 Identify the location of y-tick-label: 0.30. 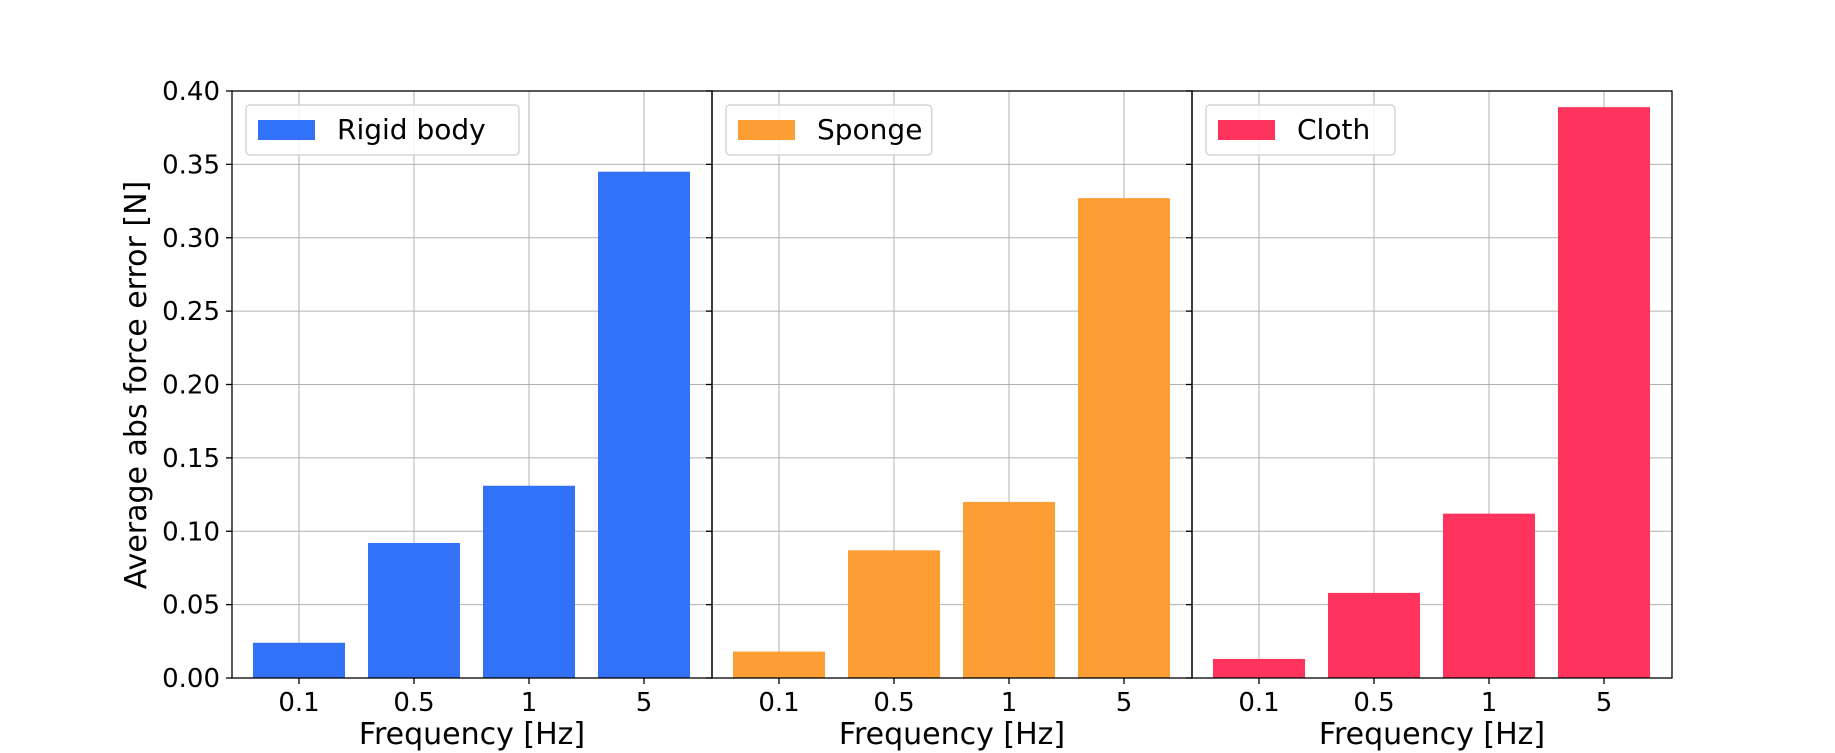
(191, 239).